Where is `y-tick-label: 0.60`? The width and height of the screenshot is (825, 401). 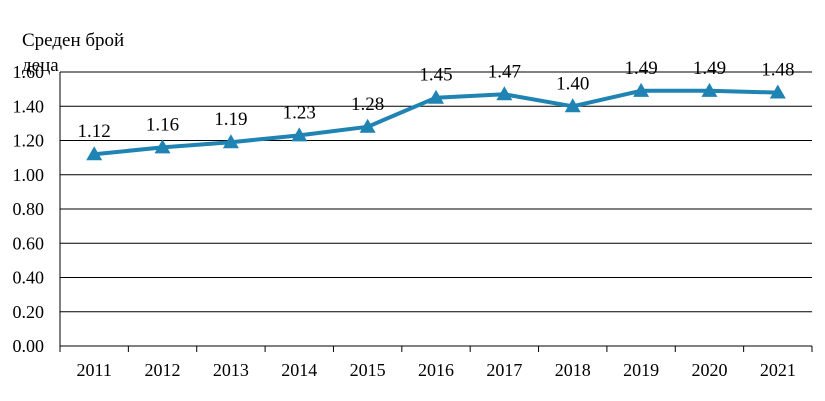 y-tick-label: 0.60 is located at coordinates (29, 243).